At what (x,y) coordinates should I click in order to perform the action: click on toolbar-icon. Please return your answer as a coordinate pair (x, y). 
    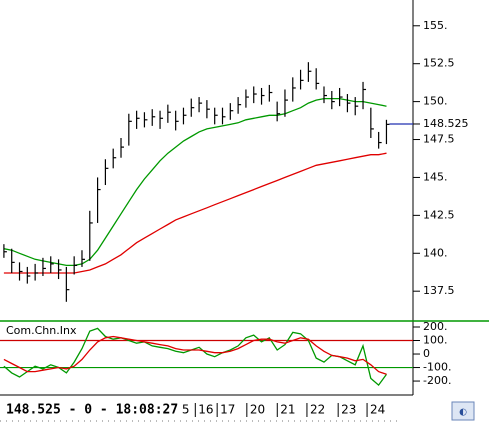
    Looking at the image, I should click on (463, 411).